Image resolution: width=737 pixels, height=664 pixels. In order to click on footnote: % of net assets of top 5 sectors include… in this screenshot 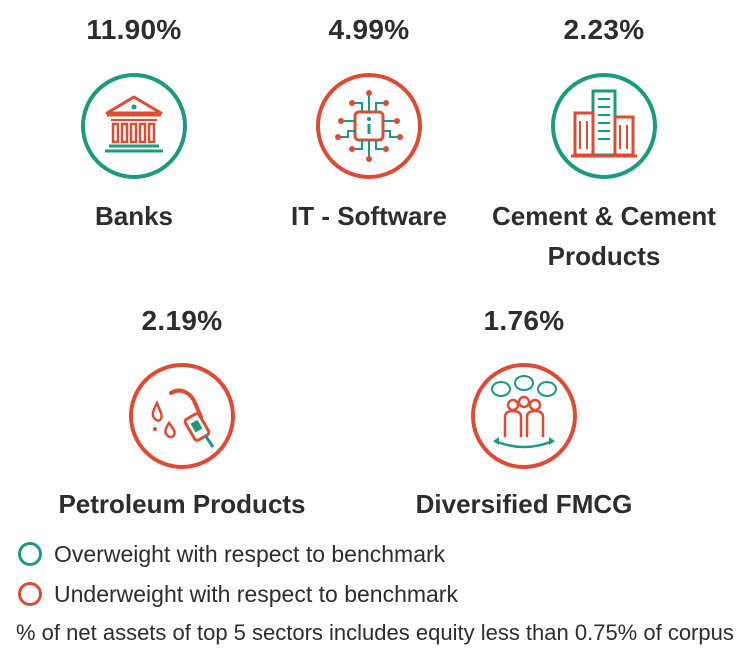, I will do `click(375, 632)`.